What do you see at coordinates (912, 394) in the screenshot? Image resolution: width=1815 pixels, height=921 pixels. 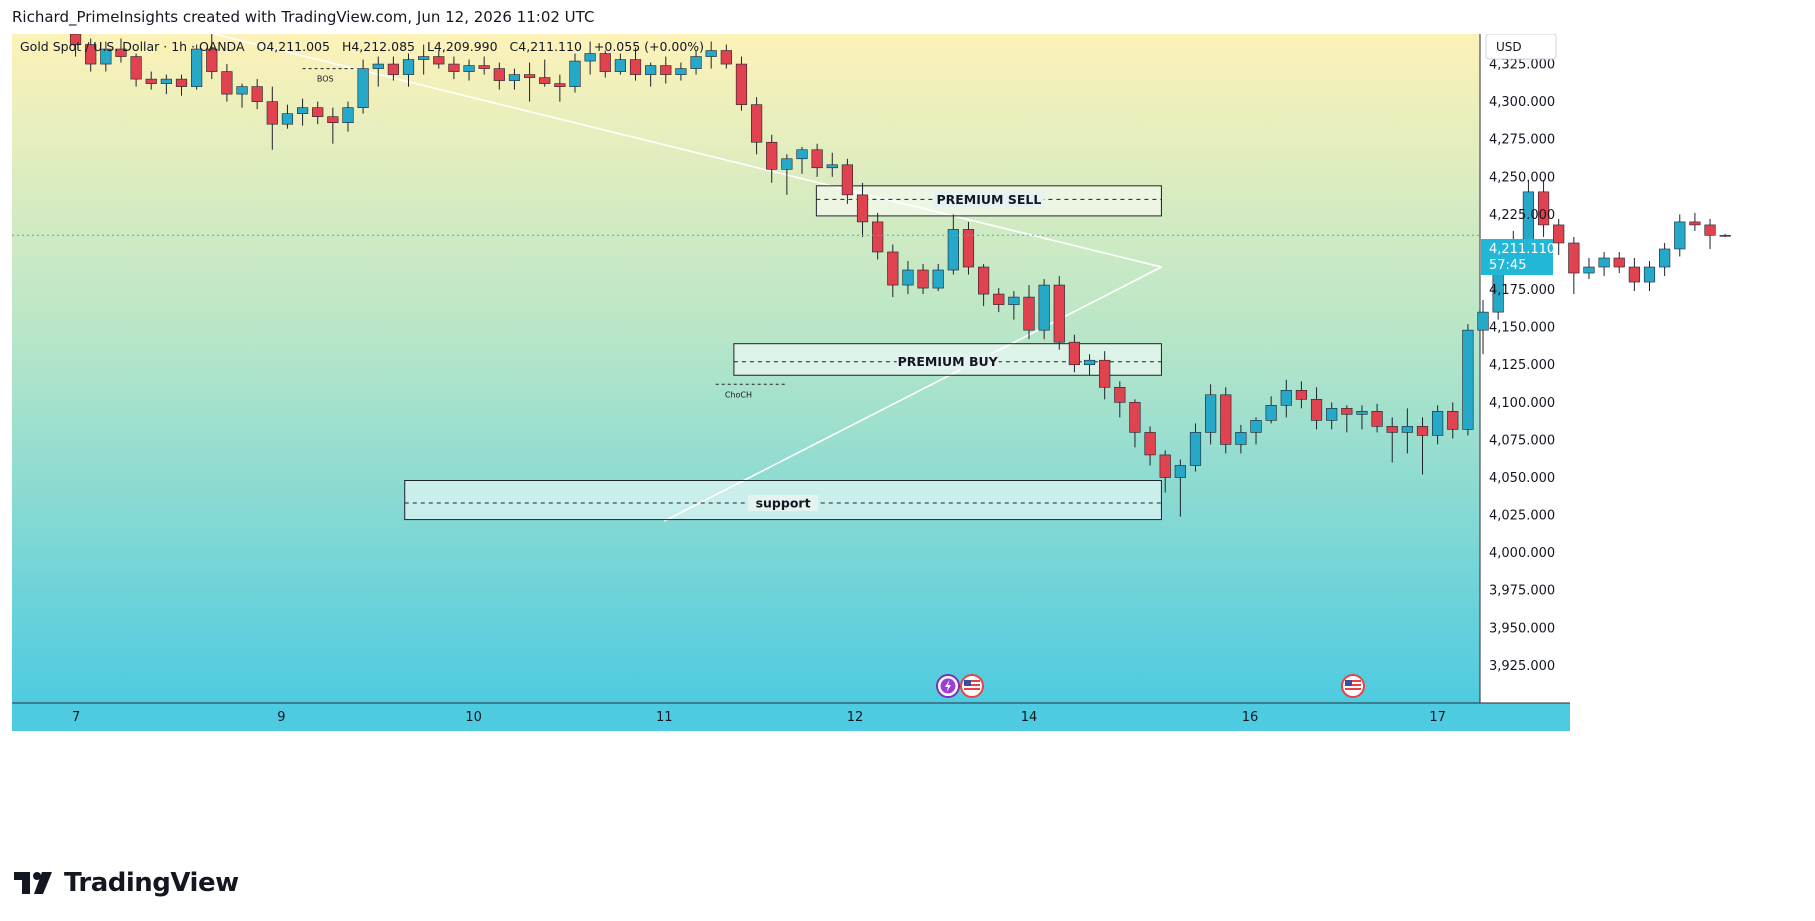 I see `triangle-trendline` at bounding box center [912, 394].